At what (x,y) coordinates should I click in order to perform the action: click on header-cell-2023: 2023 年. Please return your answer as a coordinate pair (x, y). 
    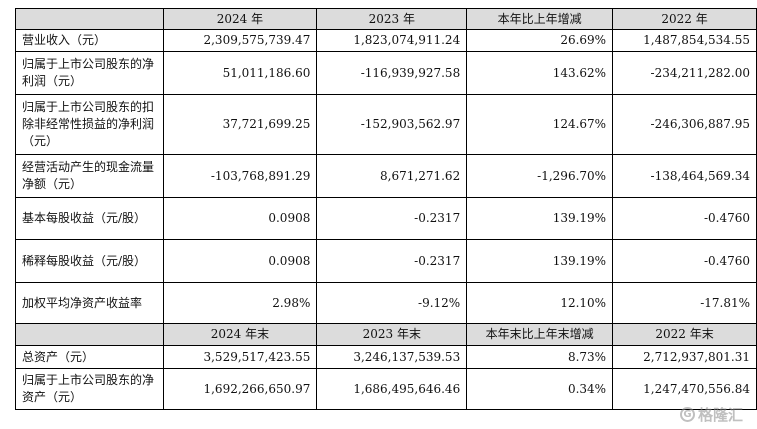
    Looking at the image, I should click on (392, 19).